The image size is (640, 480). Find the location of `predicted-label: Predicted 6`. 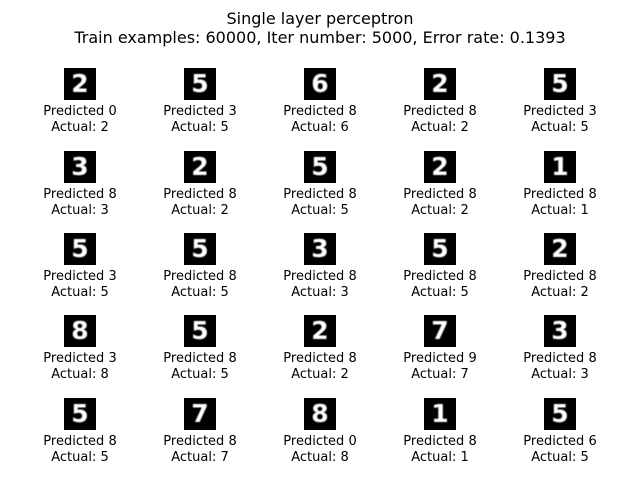

predicted-label: Predicted 6 is located at coordinates (560, 441).